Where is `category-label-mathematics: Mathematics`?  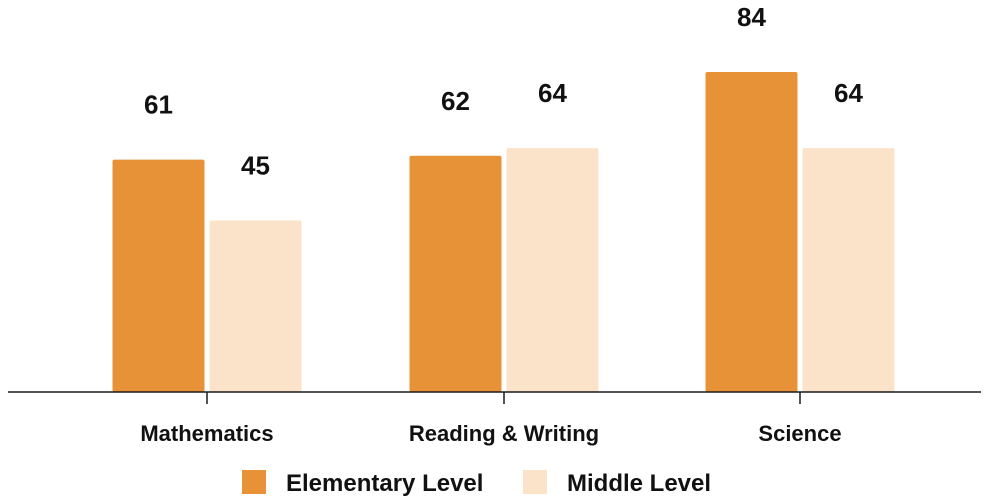
category-label-mathematics: Mathematics is located at coordinates (206, 433).